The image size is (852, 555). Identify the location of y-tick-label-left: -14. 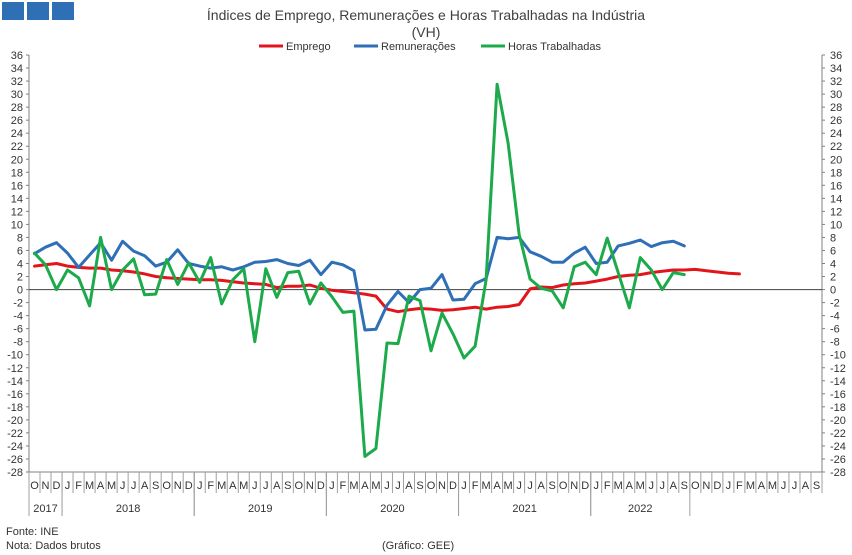
(15, 382).